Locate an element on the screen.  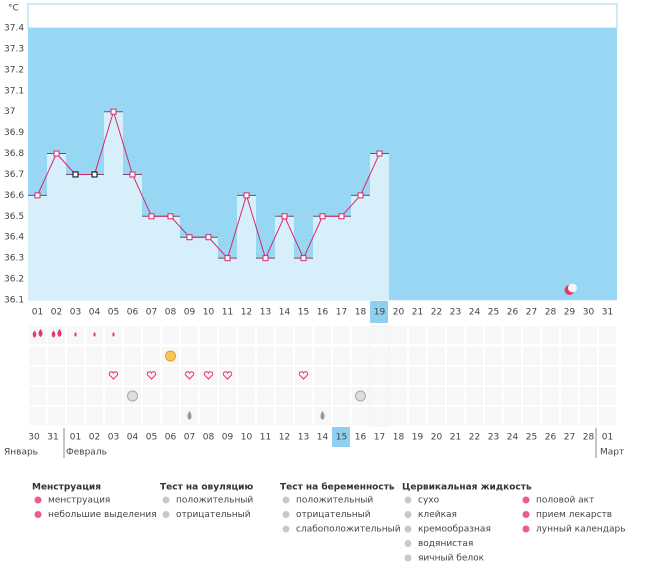
spotting-icon is located at coordinates (113, 334).